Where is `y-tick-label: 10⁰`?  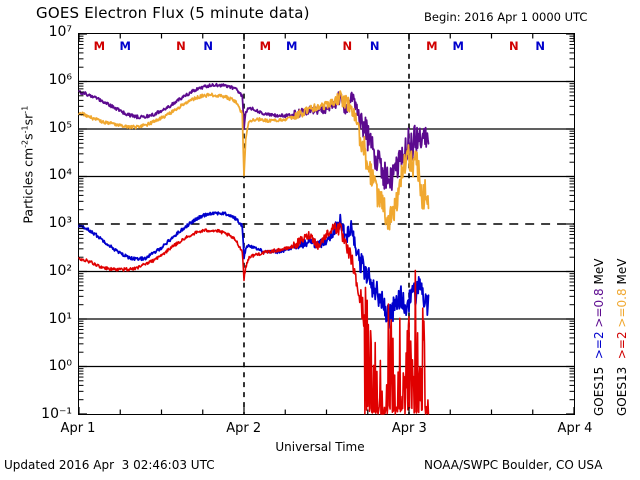 y-tick-label: 10⁰ is located at coordinates (60, 366).